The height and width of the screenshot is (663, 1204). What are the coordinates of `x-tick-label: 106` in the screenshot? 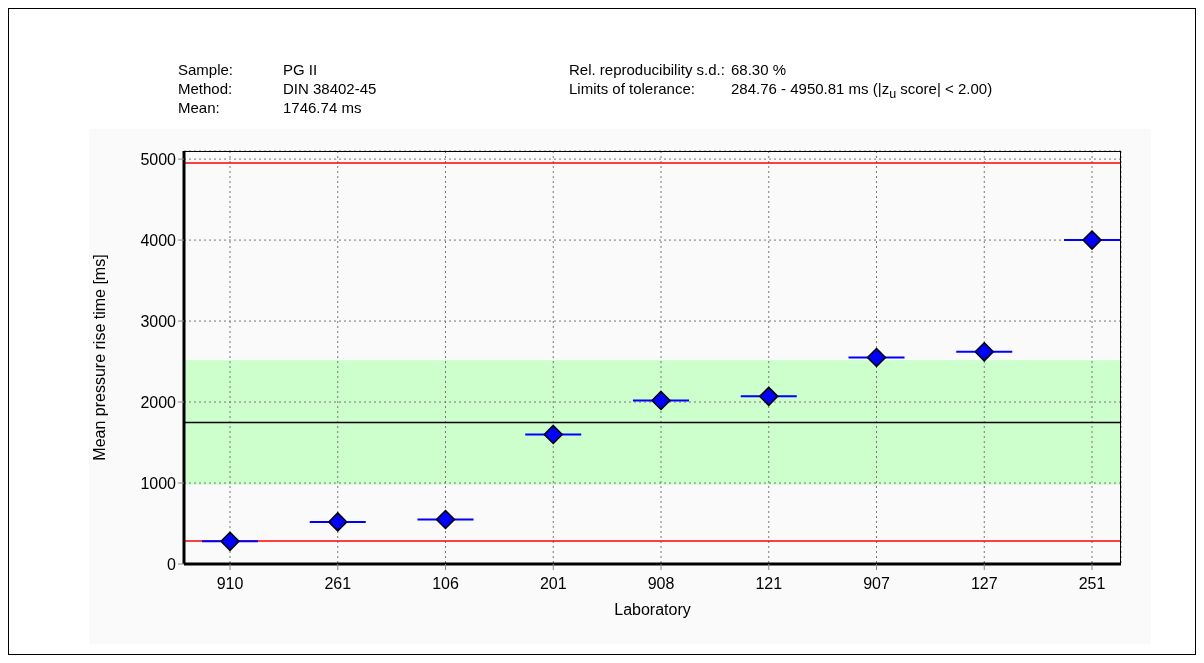 It's located at (445, 584).